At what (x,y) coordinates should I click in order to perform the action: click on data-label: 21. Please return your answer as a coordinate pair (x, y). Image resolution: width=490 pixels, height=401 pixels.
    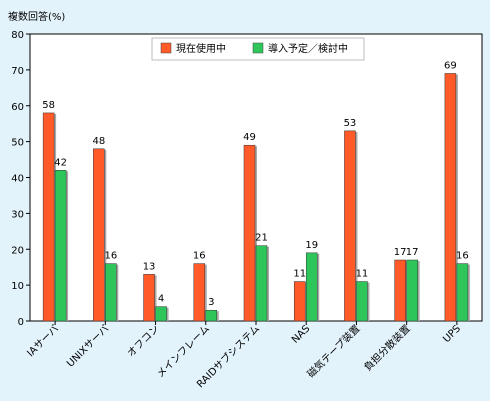
    Looking at the image, I should click on (261, 238).